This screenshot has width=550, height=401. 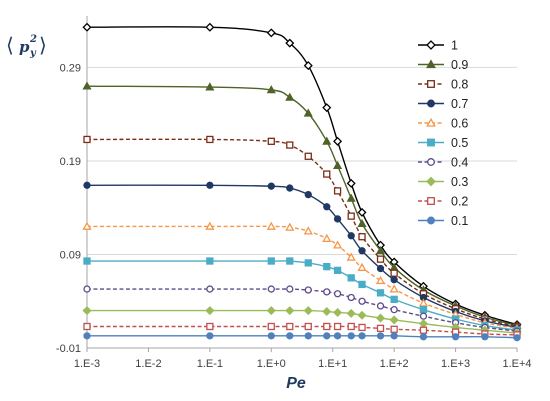 What do you see at coordinates (459, 104) in the screenshot?
I see `legend-label: 0.7` at bounding box center [459, 104].